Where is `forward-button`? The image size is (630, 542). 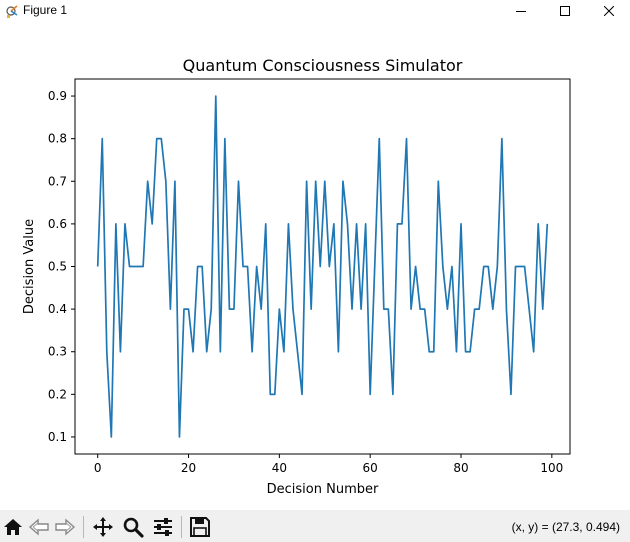 forward-button is located at coordinates (65, 527).